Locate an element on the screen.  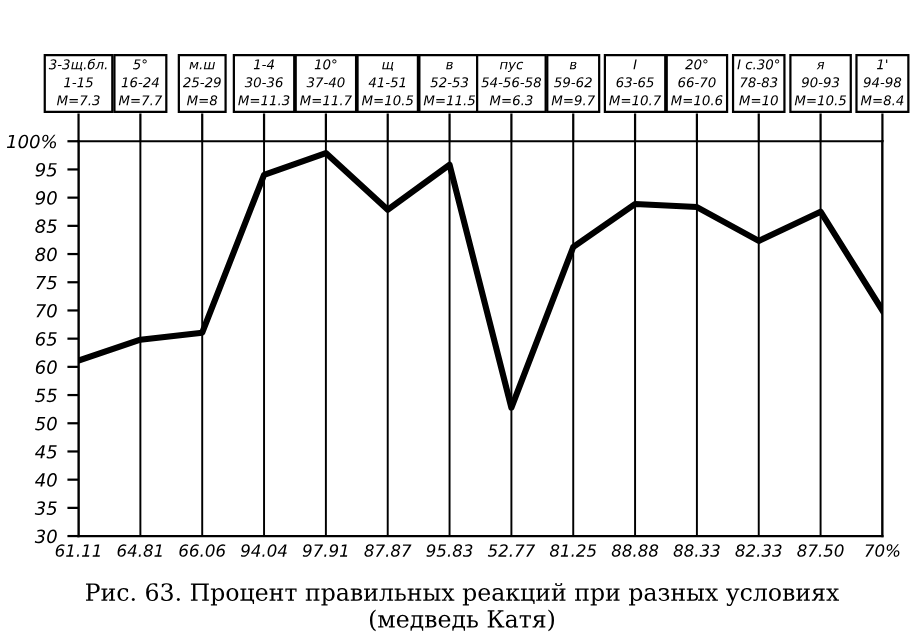
data-label: 88.33 is located at coordinates (696, 550).